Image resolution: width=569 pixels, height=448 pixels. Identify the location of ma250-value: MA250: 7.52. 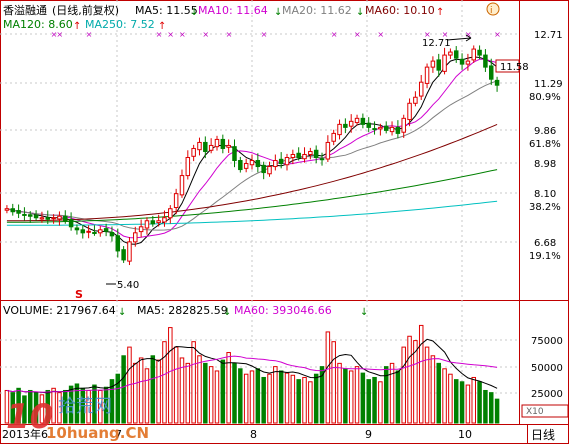
(120, 24).